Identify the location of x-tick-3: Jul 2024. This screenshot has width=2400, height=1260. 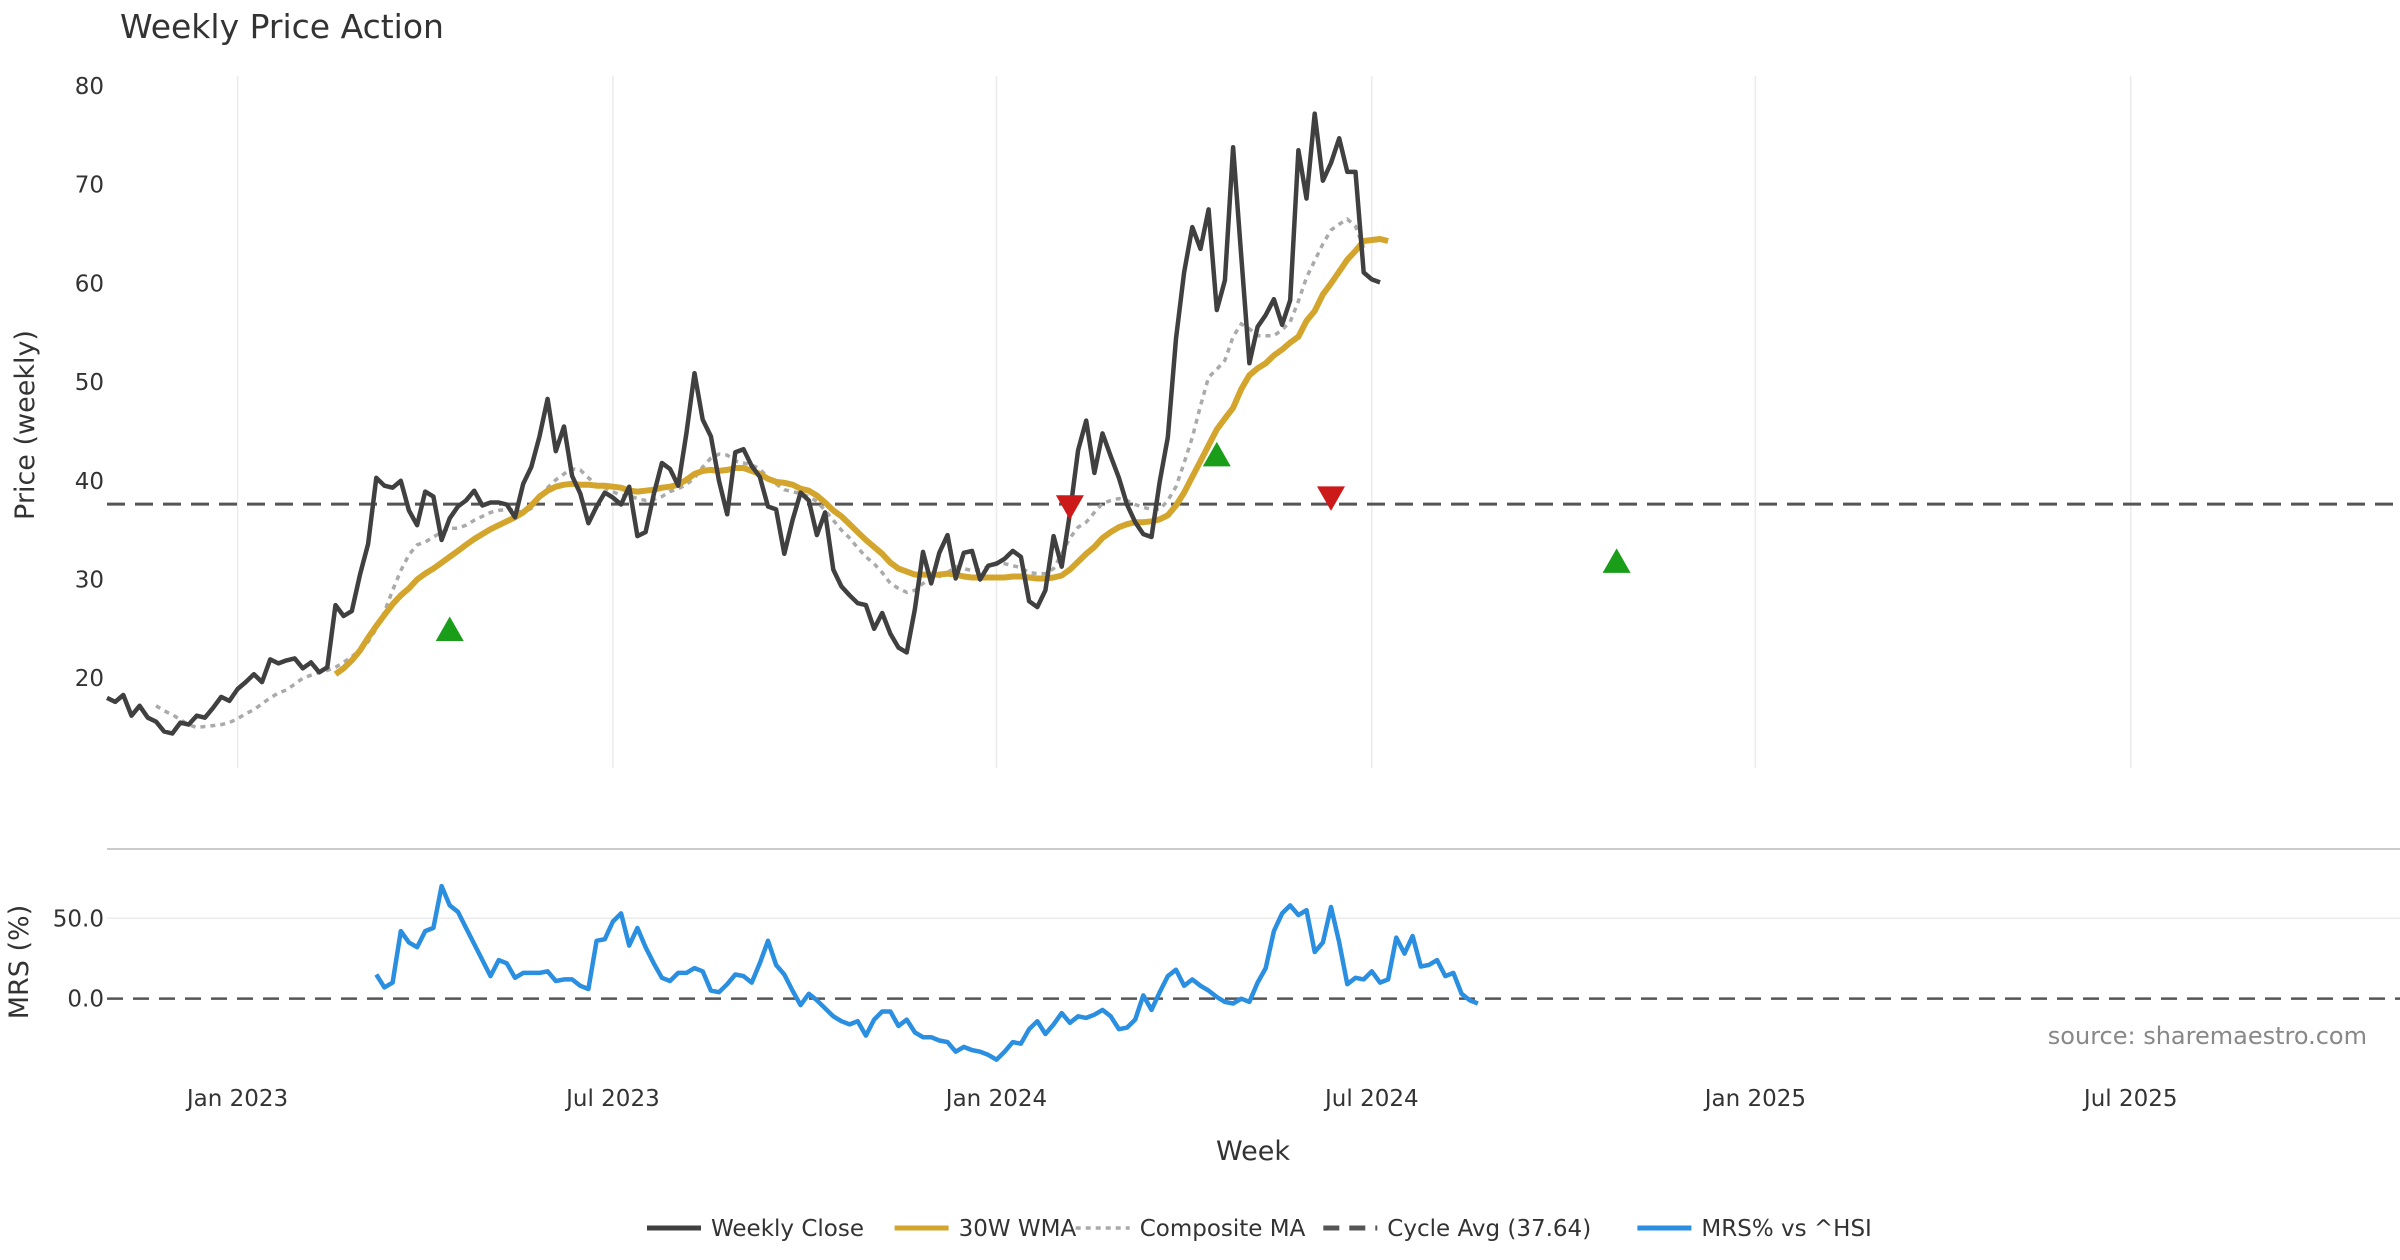
(1371, 1099).